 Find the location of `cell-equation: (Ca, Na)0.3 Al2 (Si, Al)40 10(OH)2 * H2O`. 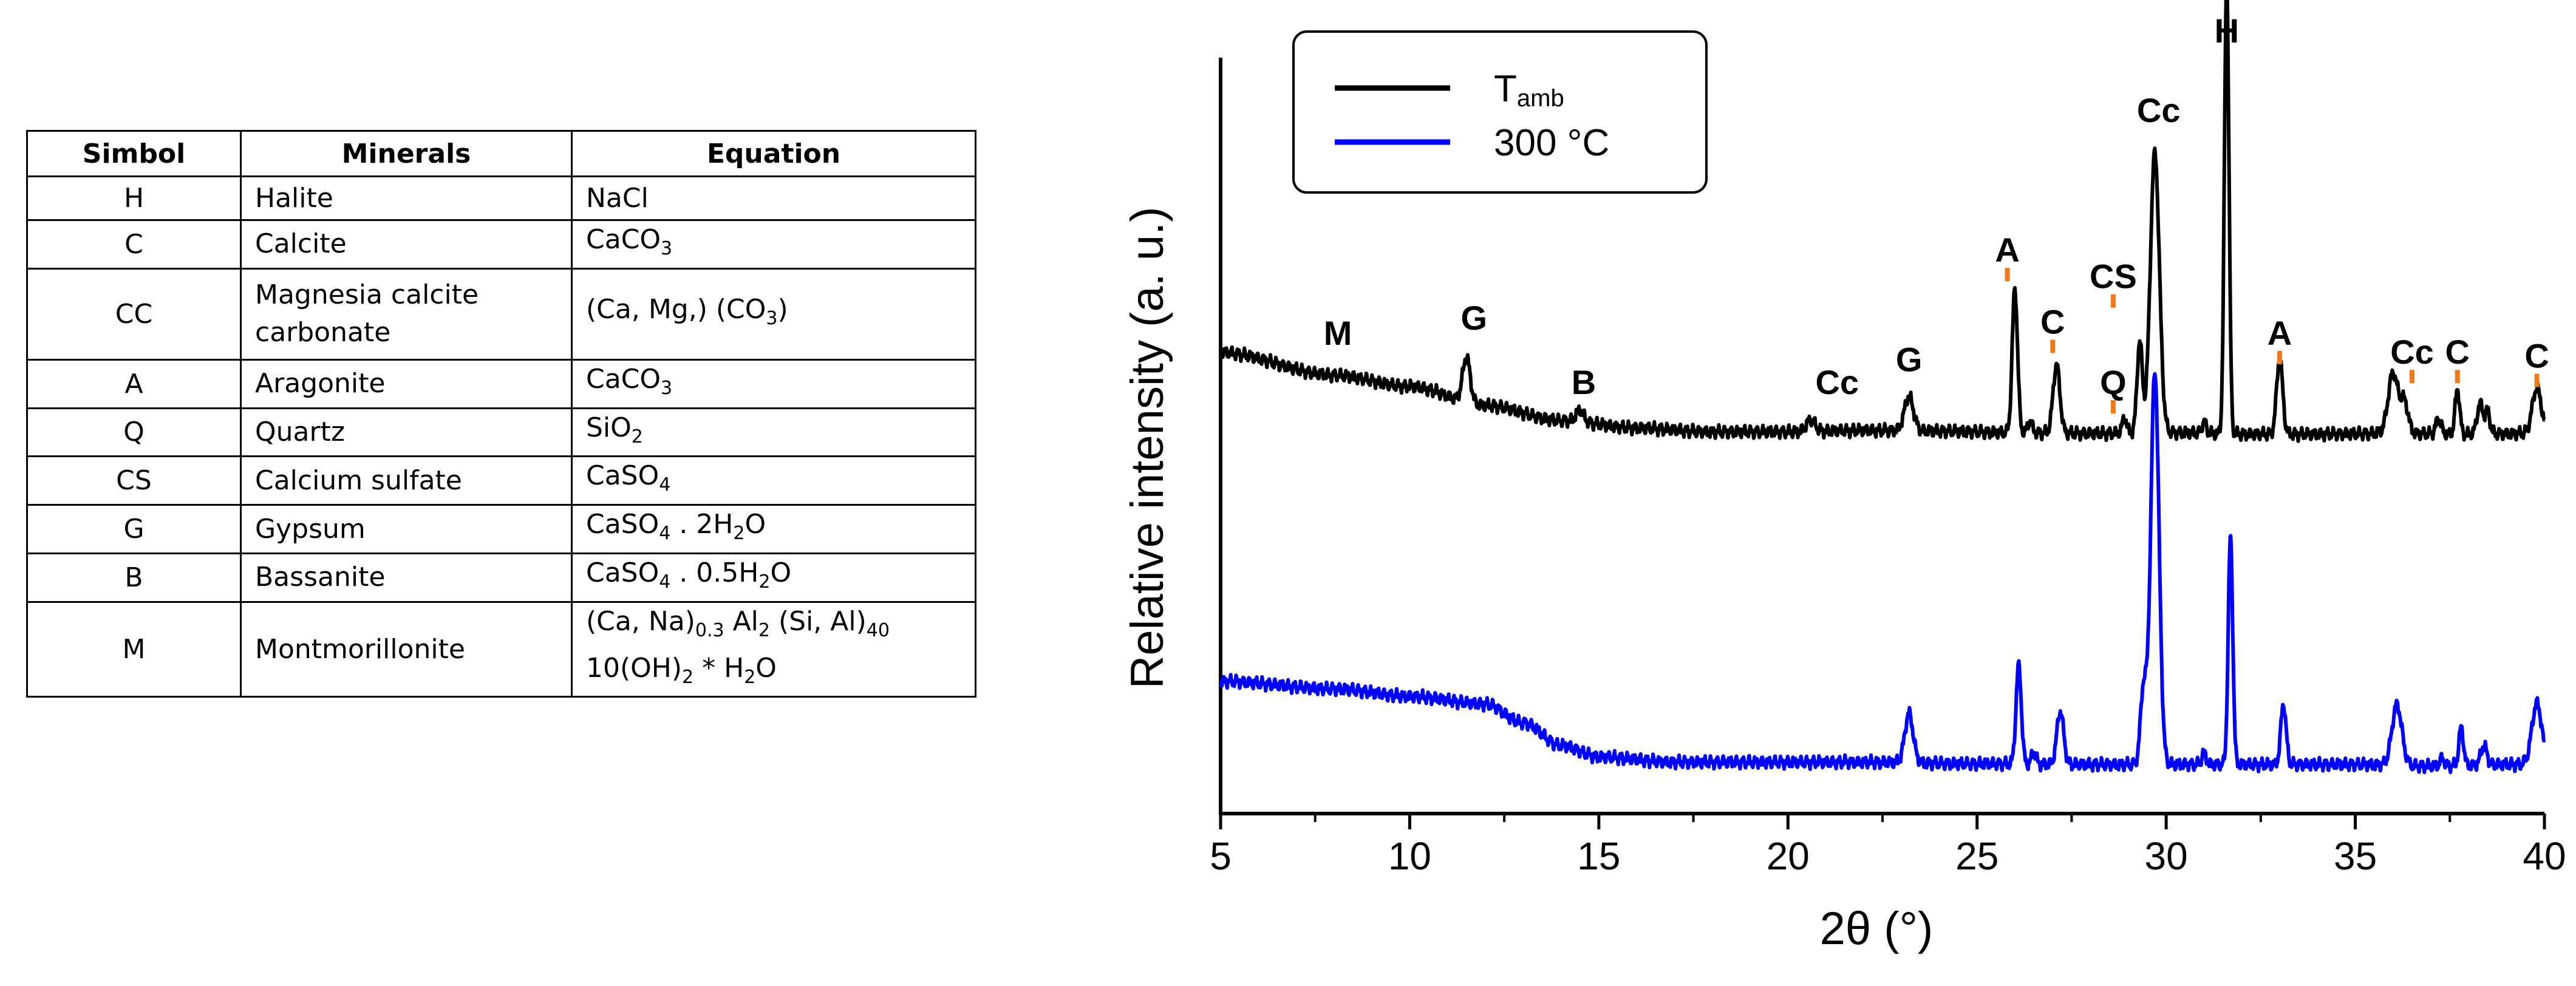

cell-equation: (Ca, Na)0.3 Al2 (Si, Al)40 10(OH)2 * H2O is located at coordinates (774, 649).